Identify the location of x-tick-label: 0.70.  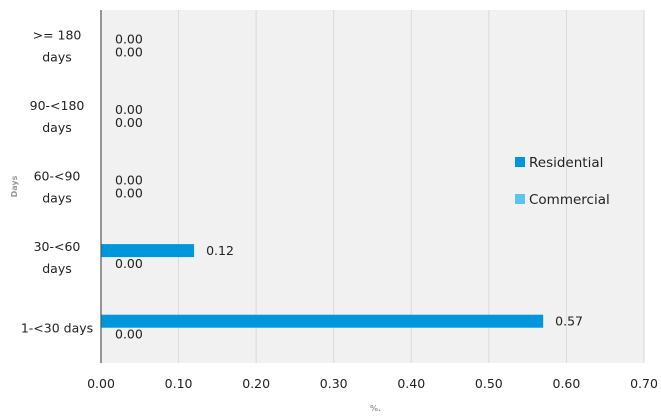
(644, 383).